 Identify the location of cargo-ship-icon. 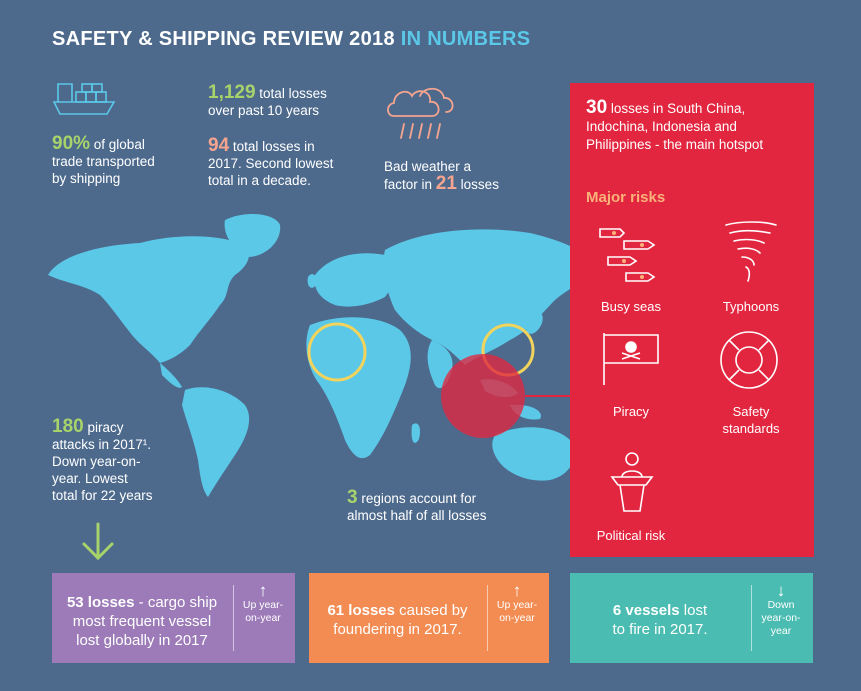
(84, 99).